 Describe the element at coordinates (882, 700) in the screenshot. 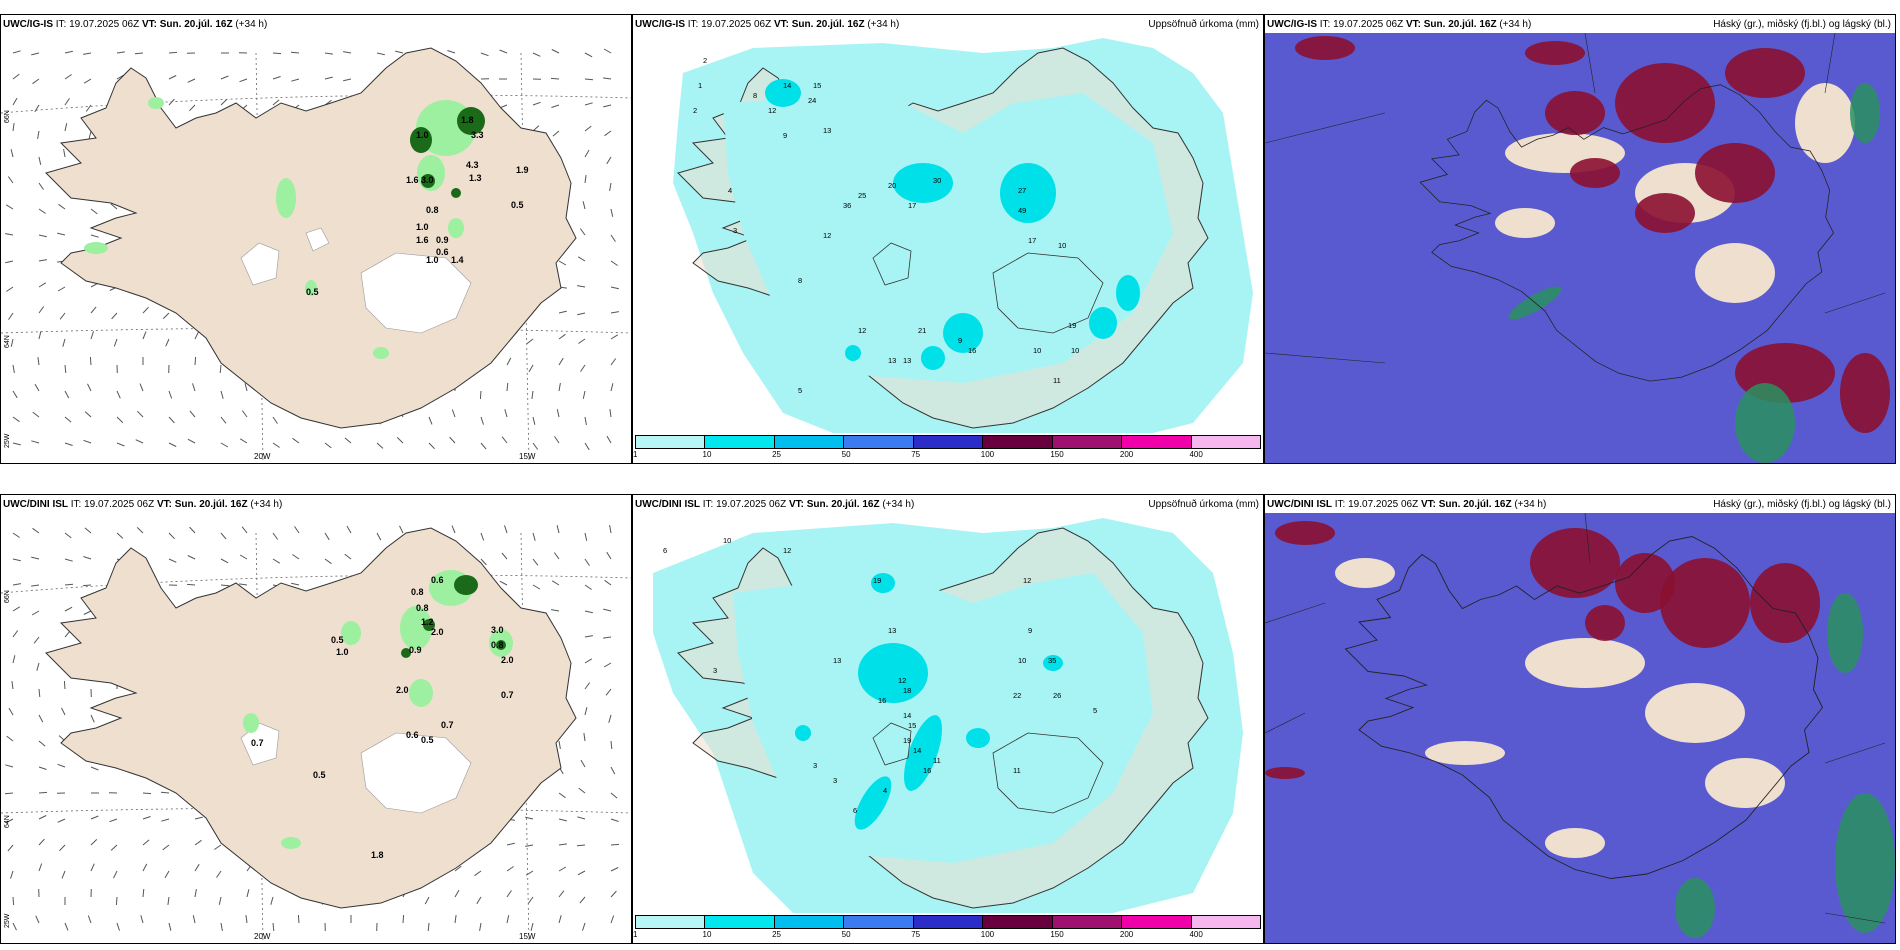

I see `value-label: 16` at that location.